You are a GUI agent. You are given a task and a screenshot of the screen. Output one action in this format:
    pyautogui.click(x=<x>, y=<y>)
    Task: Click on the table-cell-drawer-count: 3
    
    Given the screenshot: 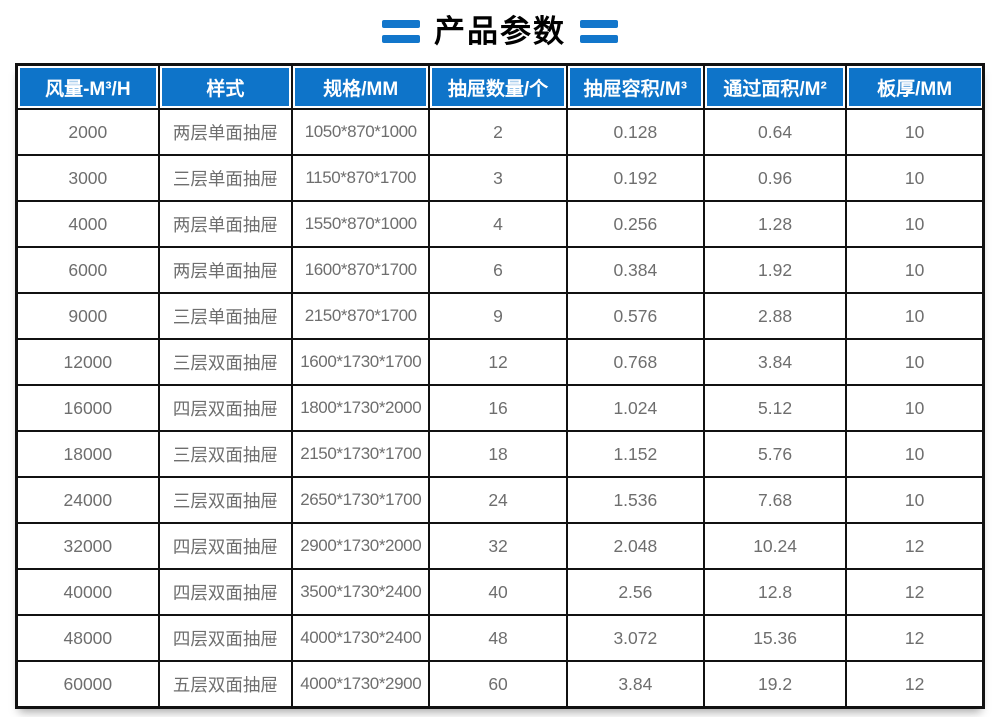 What is the action you would take?
    pyautogui.click(x=498, y=178)
    